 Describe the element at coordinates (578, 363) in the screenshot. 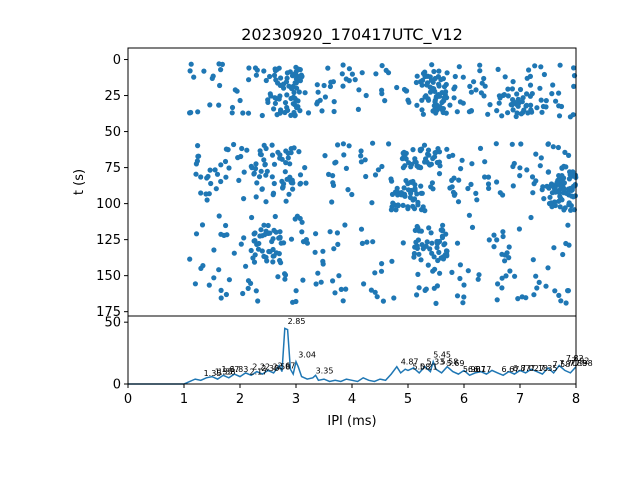

I see `peak-label: 7.88` at that location.